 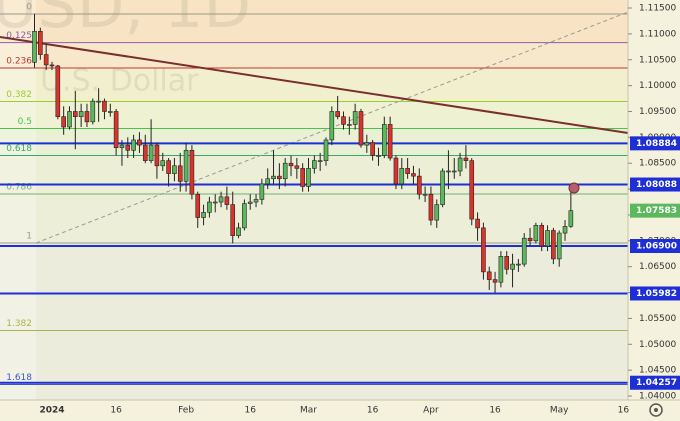 What do you see at coordinates (19, 187) in the screenshot?
I see `fib-label: 0.786` at bounding box center [19, 187].